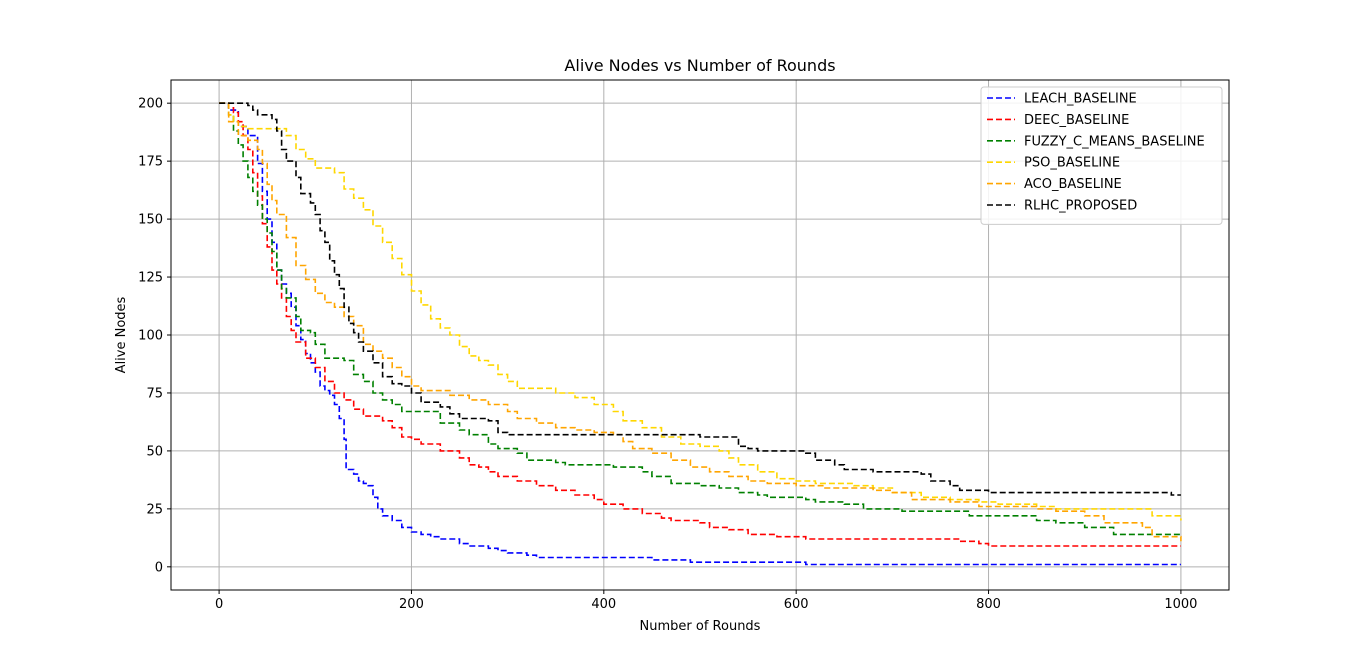 The image size is (1366, 663). I want to click on x-tick-label: 0, so click(219, 604).